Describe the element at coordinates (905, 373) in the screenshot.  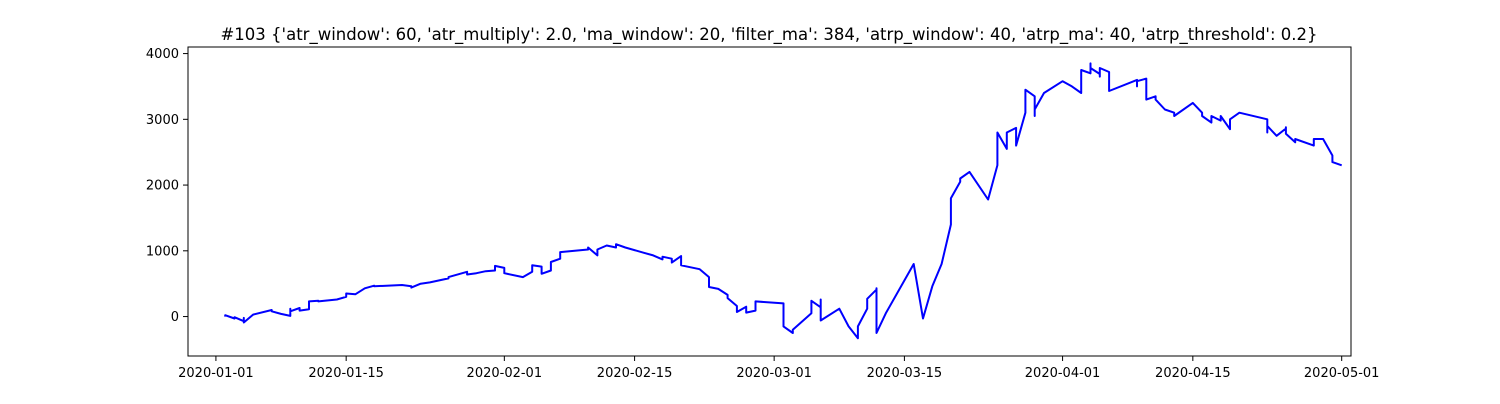
I see `x-tick-label: 2020-03-15` at that location.